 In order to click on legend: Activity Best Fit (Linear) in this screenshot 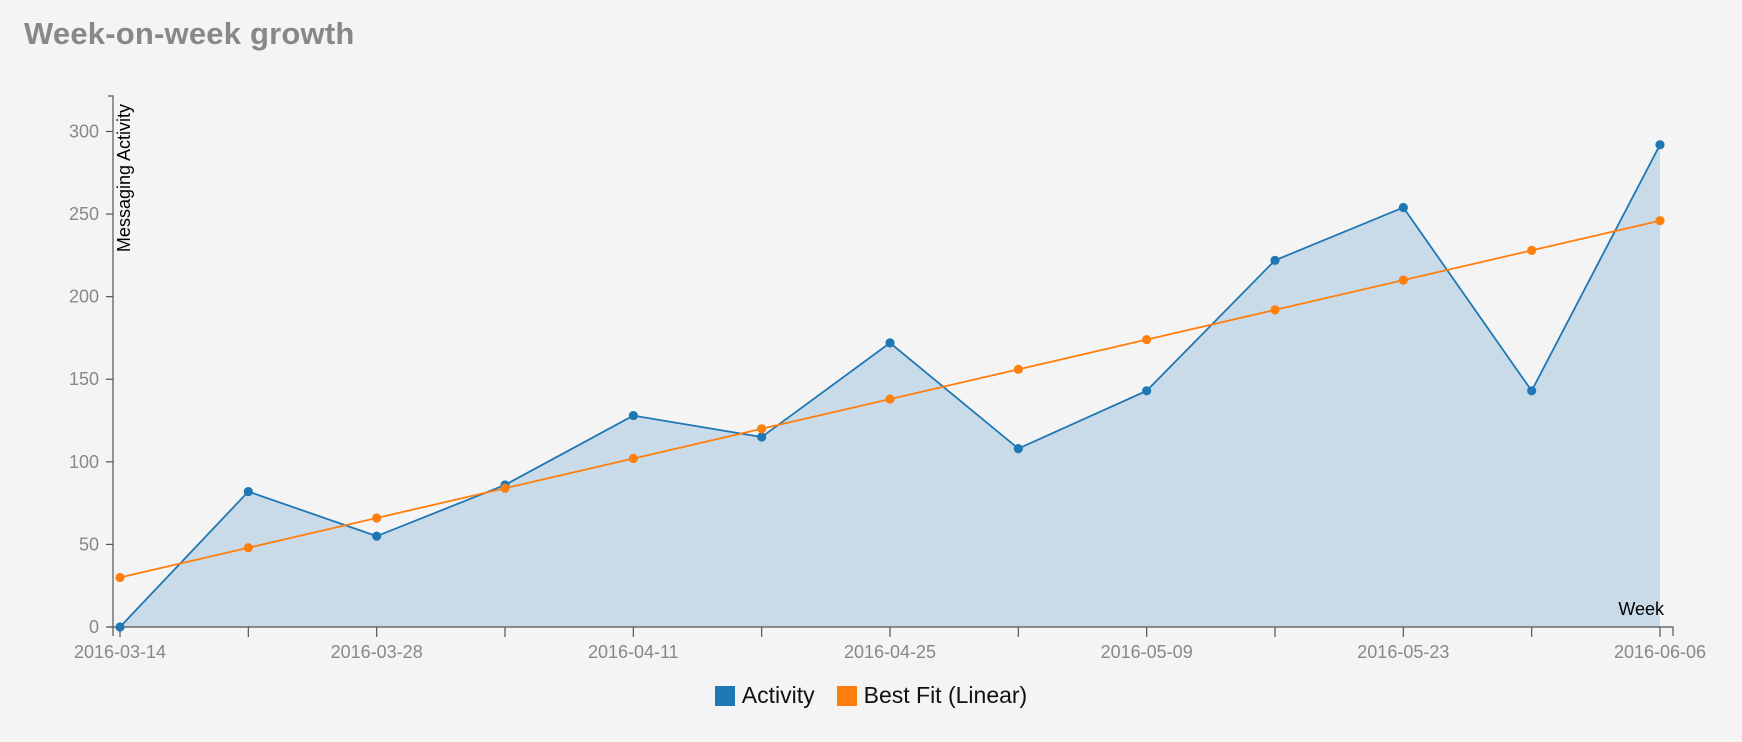, I will do `click(871, 695)`.